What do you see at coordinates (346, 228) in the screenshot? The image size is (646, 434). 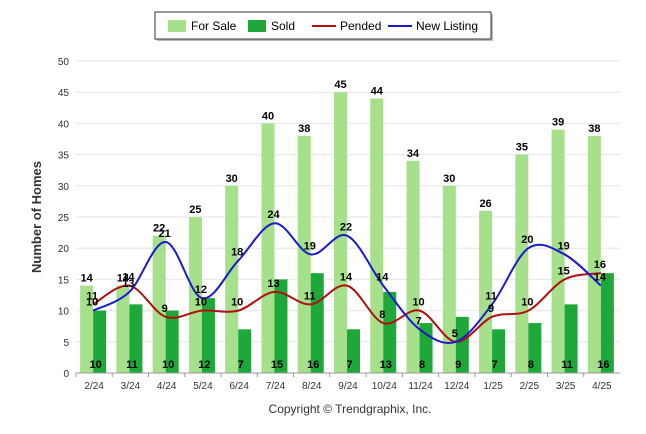 I see `label-new-listing: 22` at bounding box center [346, 228].